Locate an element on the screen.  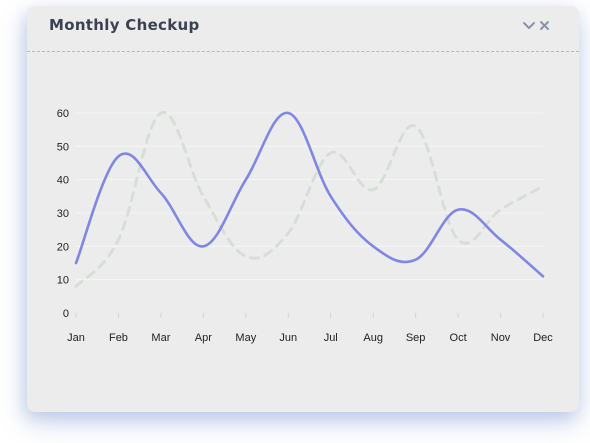
y-tick-label: 20 is located at coordinates (63, 247).